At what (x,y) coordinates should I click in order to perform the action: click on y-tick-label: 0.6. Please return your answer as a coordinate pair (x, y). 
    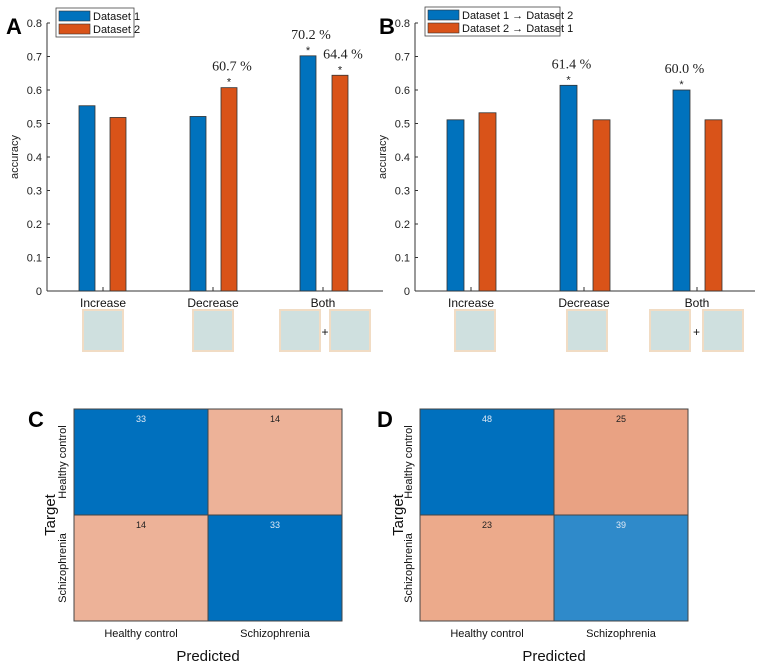
    Looking at the image, I should click on (34, 91).